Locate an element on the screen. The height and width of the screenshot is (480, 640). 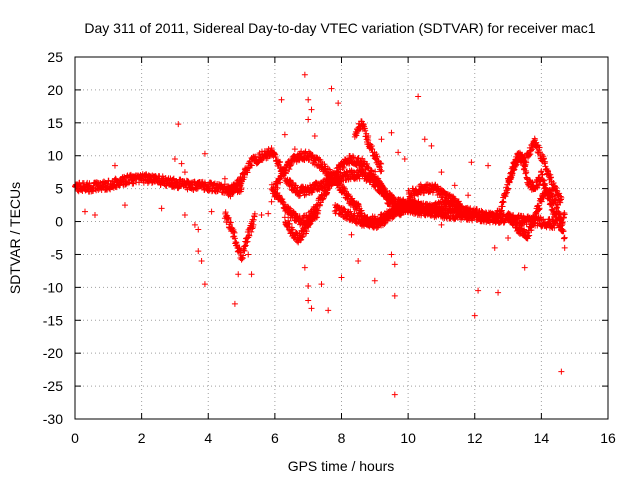
track-f is located at coordinates (435, 196).